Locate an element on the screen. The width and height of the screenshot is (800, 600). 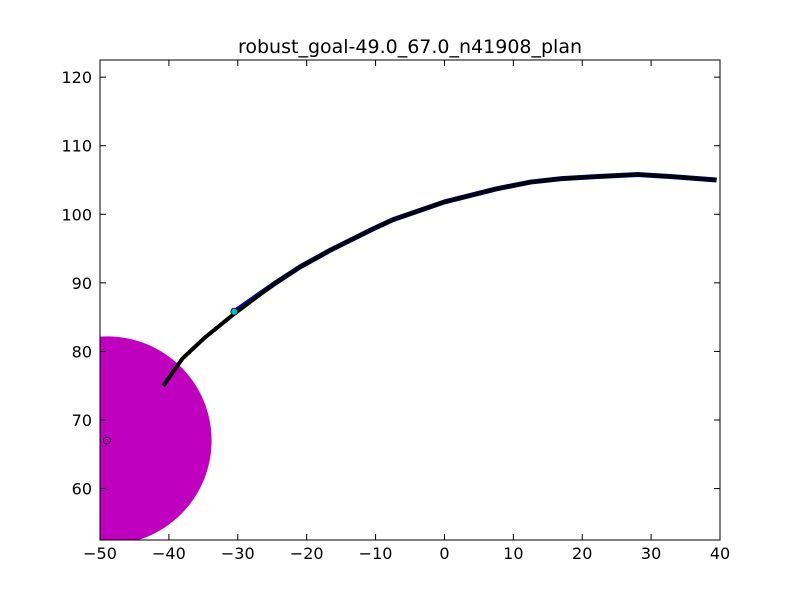
y-tick-label: 60 is located at coordinates (82, 489).